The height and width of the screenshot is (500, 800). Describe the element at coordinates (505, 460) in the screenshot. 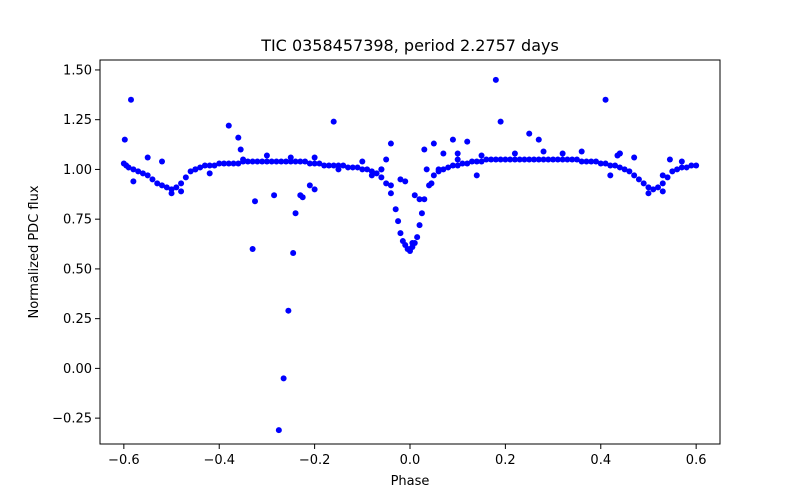

I see `x-tick-label: 0.2` at that location.